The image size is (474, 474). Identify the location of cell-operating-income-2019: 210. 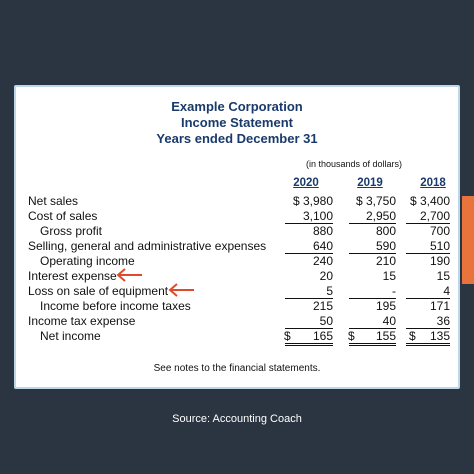
(385, 261).